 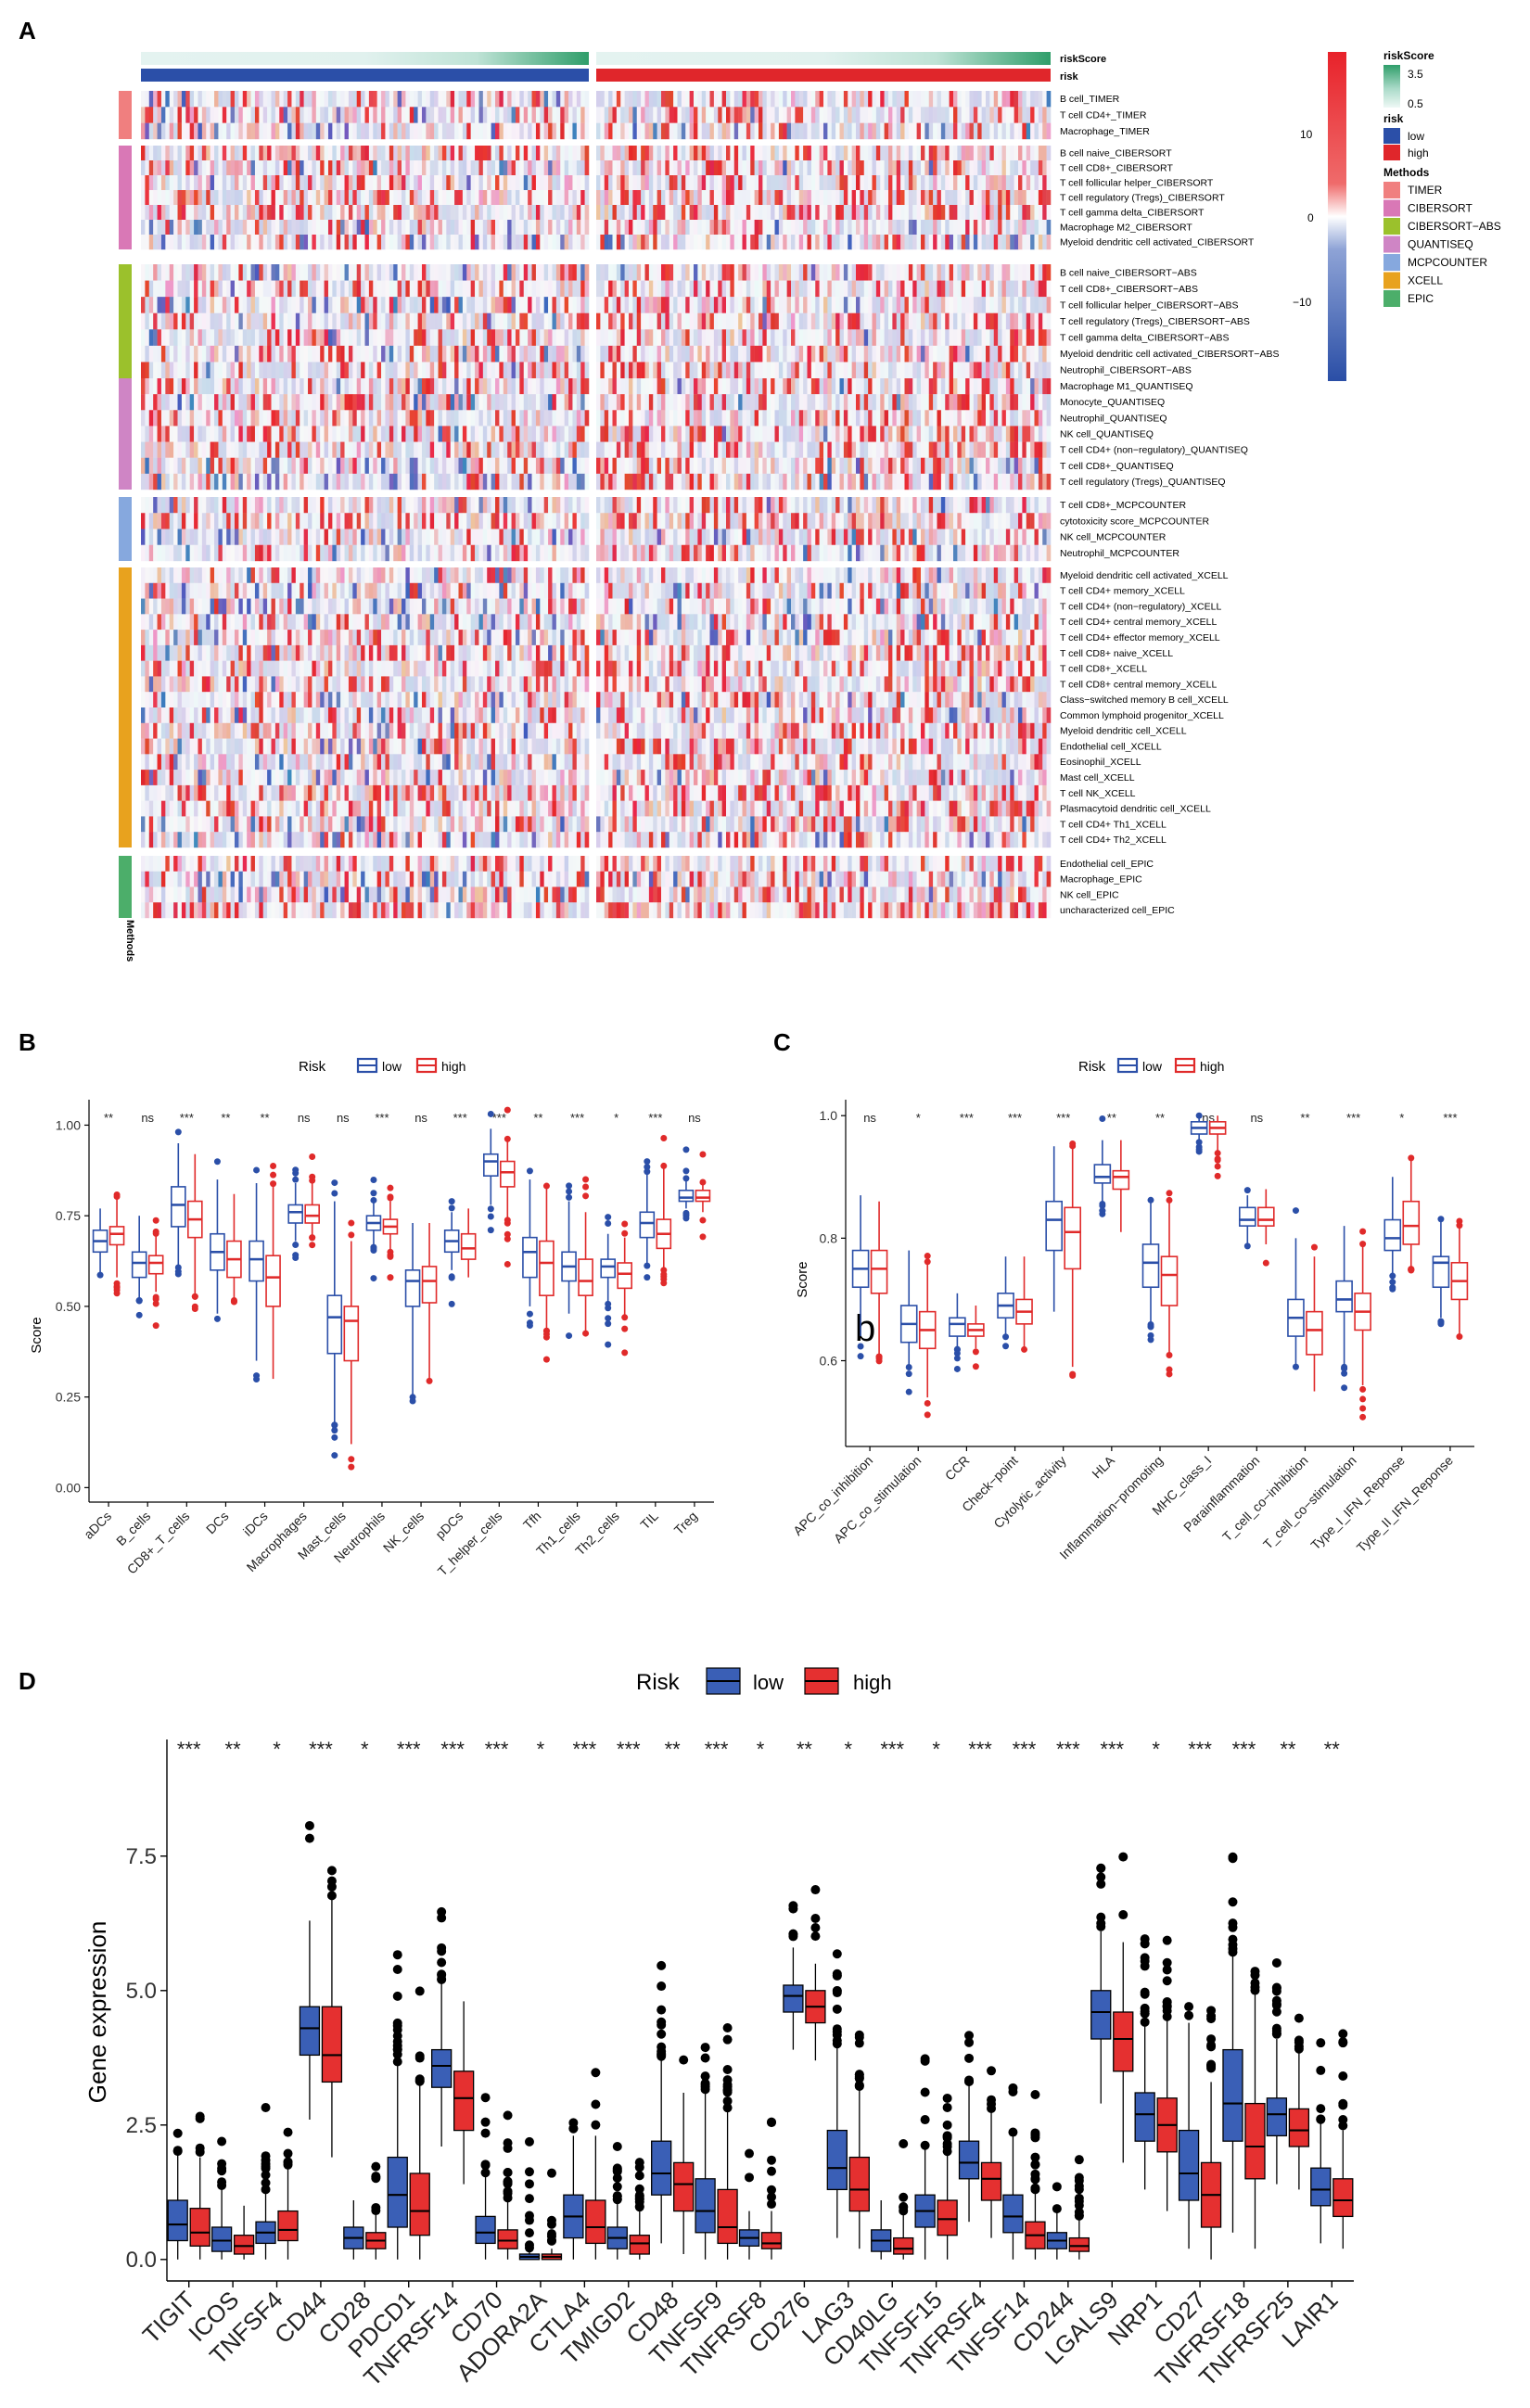 What do you see at coordinates (596, 305) in the screenshot?
I see `heatmap-row` at bounding box center [596, 305].